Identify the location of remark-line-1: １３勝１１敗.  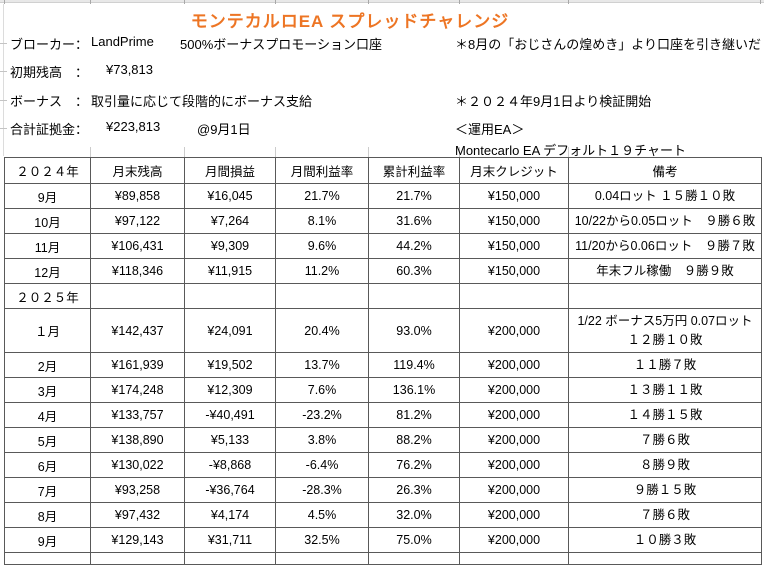
(665, 389).